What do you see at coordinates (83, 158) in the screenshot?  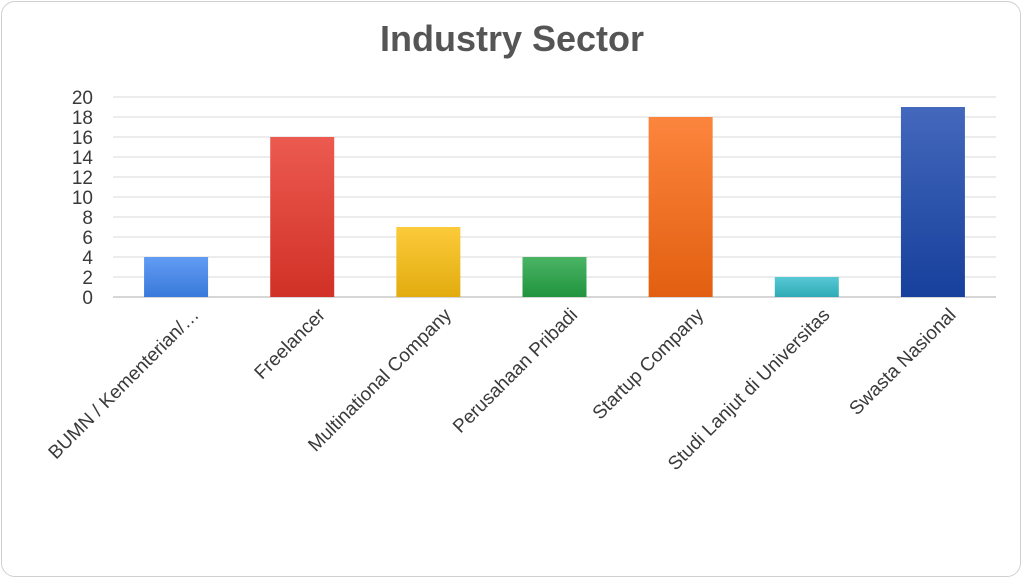 I see `y-tick-label: 14` at bounding box center [83, 158].